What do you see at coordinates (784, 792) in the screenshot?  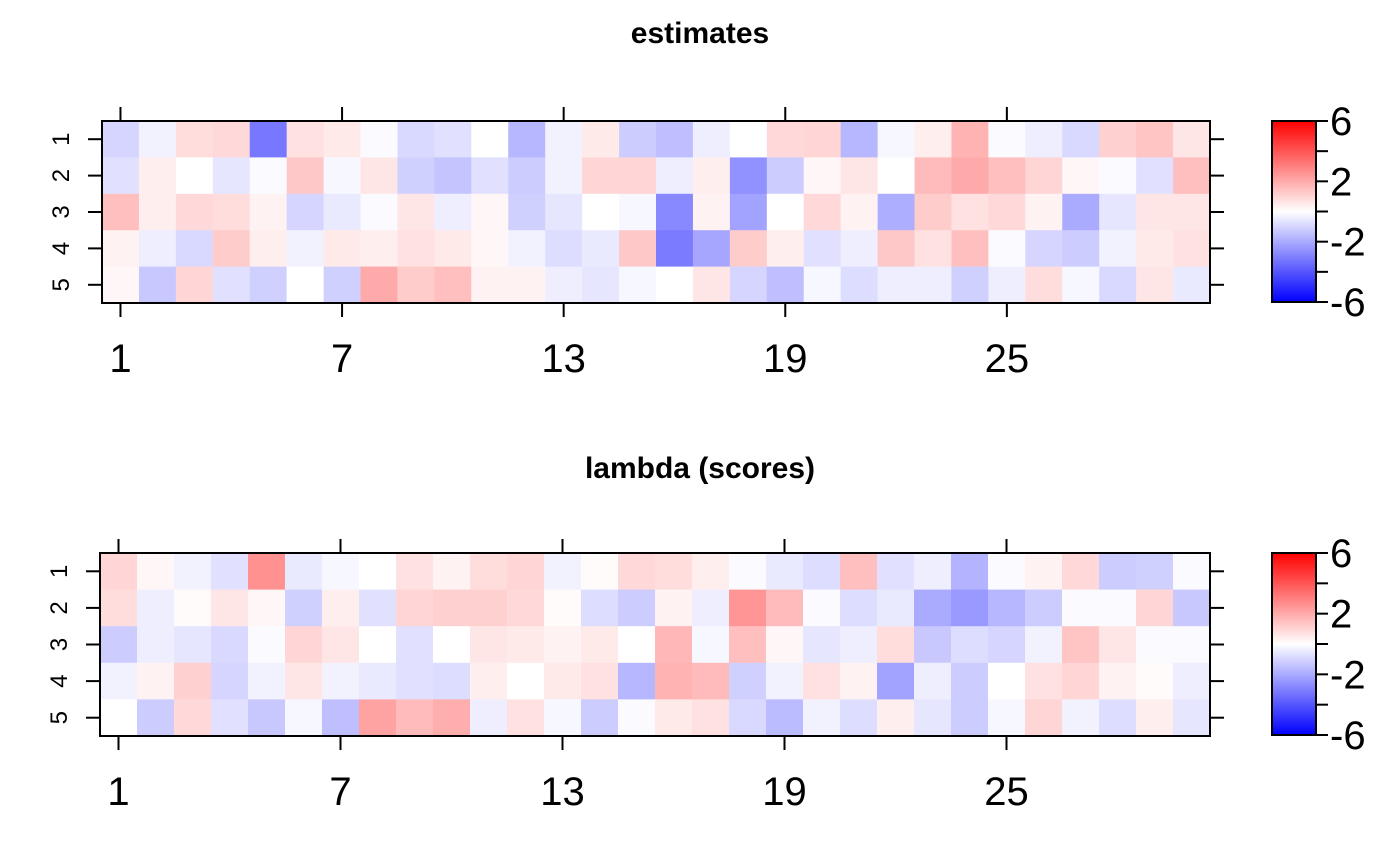 I see `lambda-x-tick-label: 19` at bounding box center [784, 792].